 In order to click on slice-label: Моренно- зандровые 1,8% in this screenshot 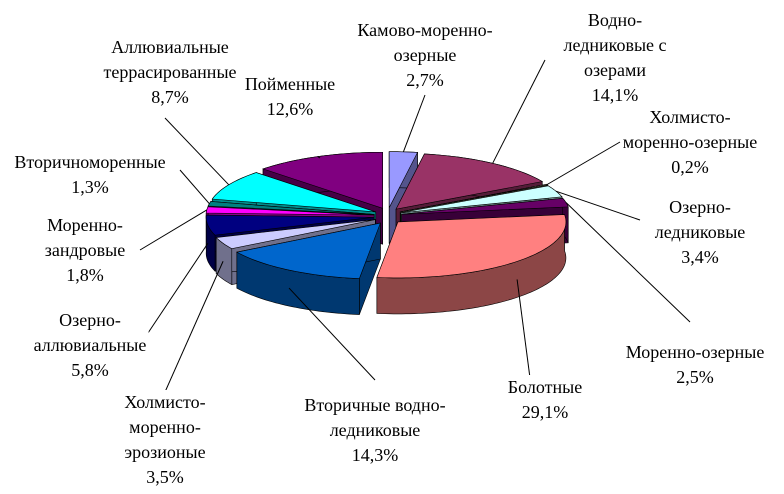, I will do `click(85, 250)`.